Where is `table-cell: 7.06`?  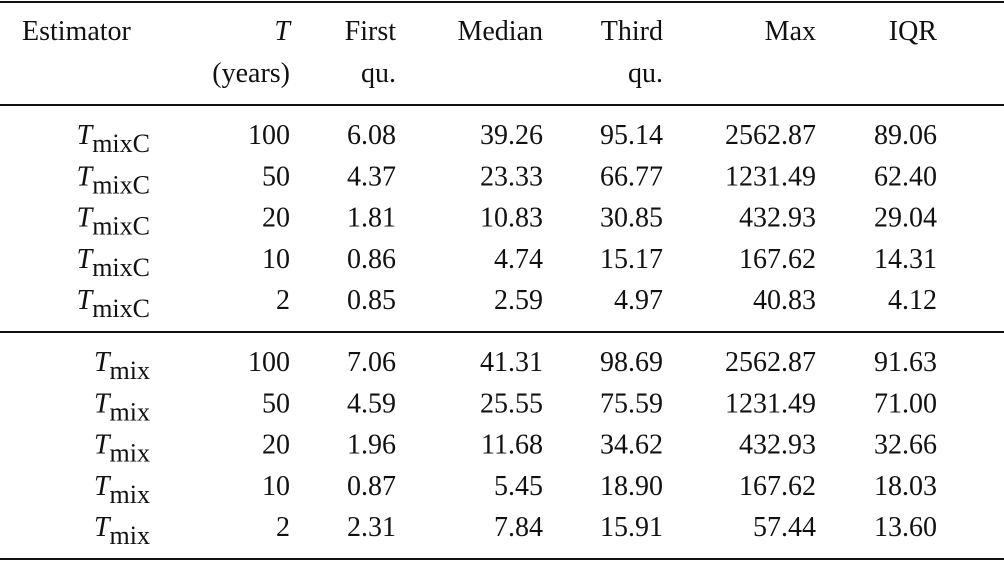
table-cell: 7.06 is located at coordinates (371, 362).